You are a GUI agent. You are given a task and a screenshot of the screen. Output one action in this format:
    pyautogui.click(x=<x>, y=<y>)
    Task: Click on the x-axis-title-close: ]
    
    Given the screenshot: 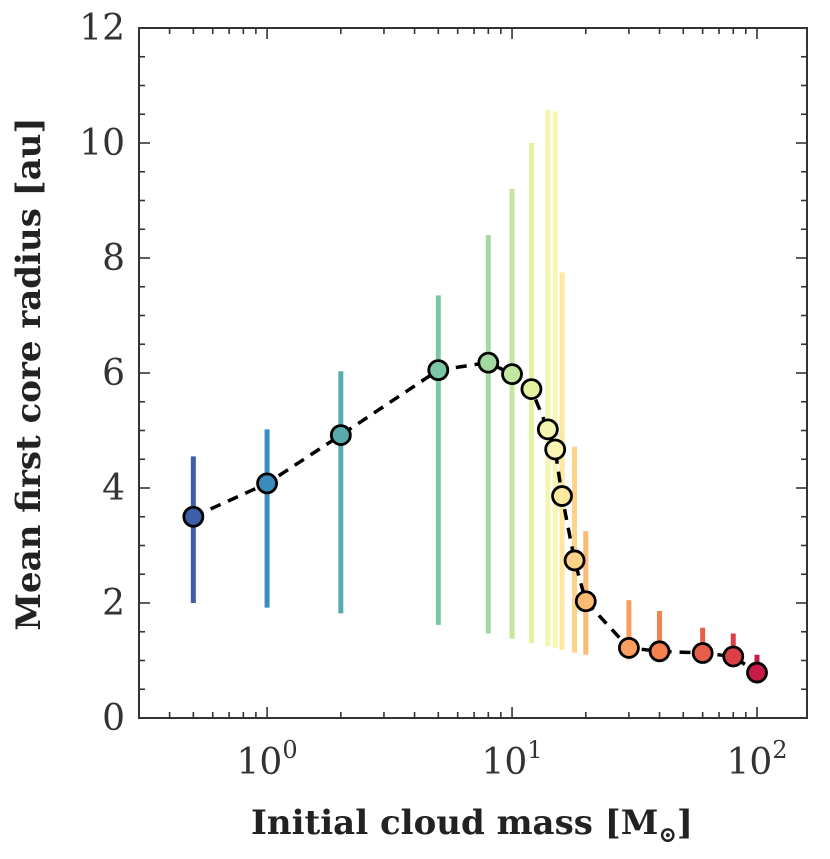 What is the action you would take?
    pyautogui.click(x=685, y=823)
    